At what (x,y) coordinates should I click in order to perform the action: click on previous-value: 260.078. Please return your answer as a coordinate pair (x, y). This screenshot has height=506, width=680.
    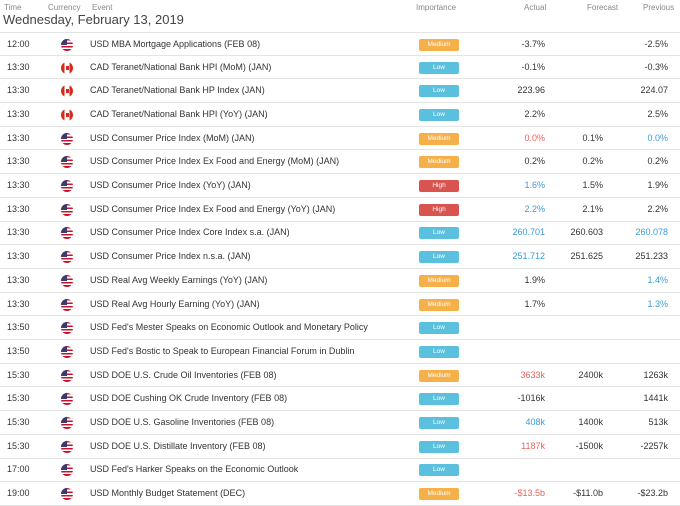
    Looking at the image, I should click on (651, 232).